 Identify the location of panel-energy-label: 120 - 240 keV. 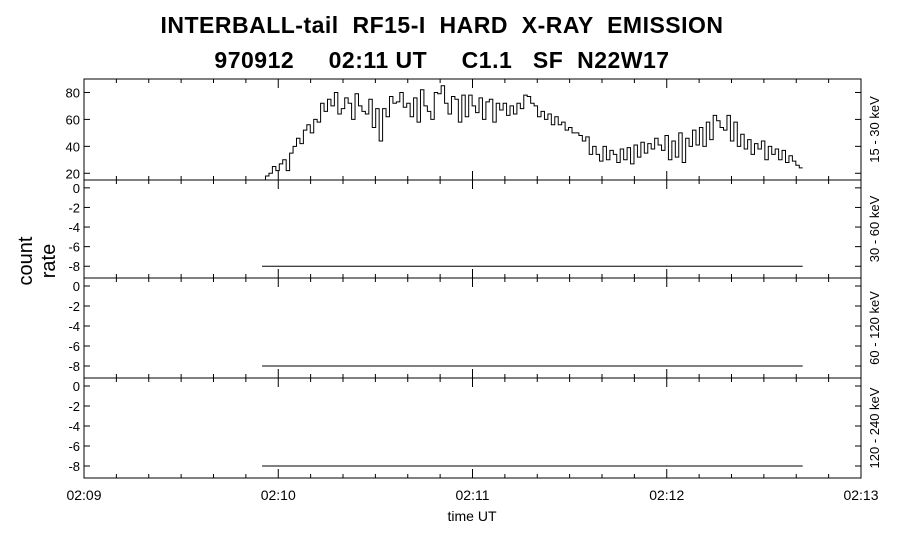
(874, 427).